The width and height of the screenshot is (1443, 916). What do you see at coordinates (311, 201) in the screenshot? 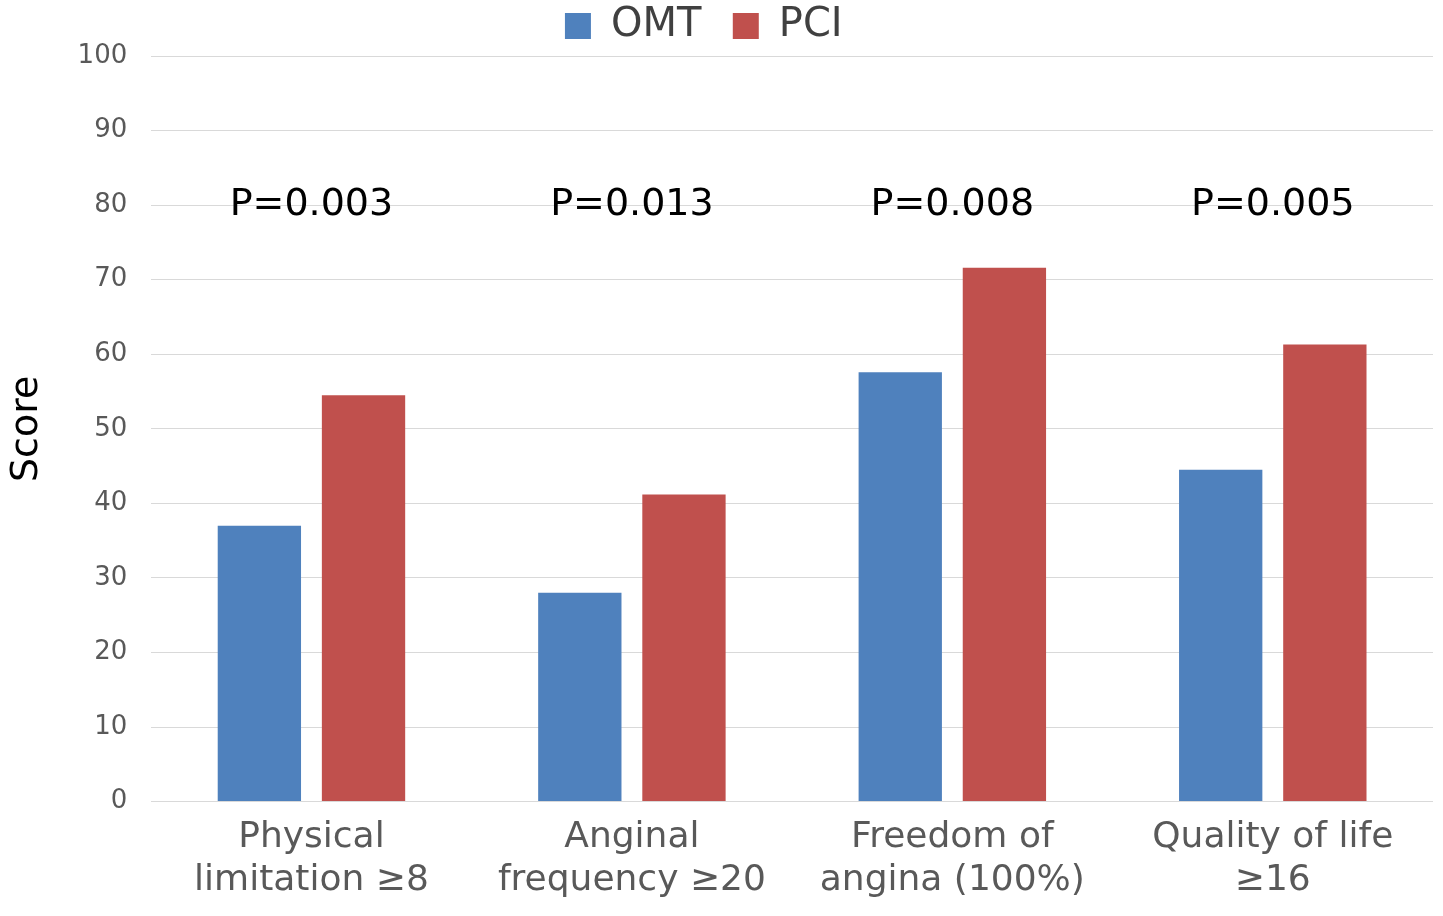
I see `annotation: P=0.003` at bounding box center [311, 201].